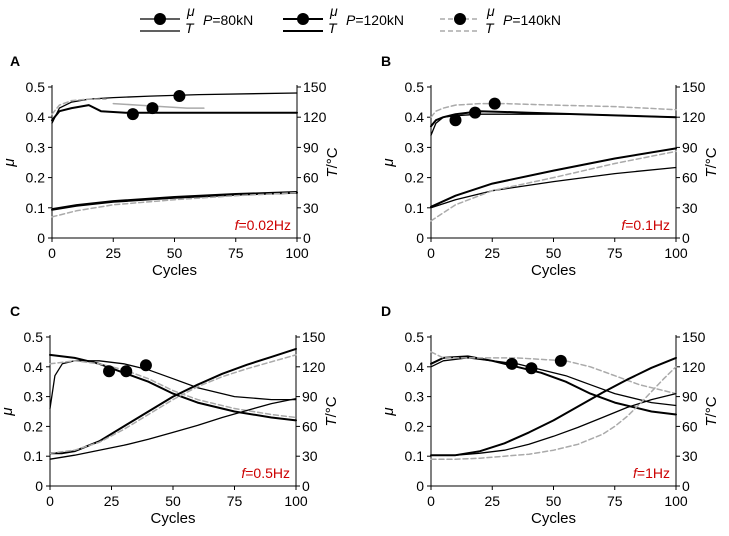 The height and width of the screenshot is (536, 729). I want to click on frequency-value: =1Hz, so click(653, 473).